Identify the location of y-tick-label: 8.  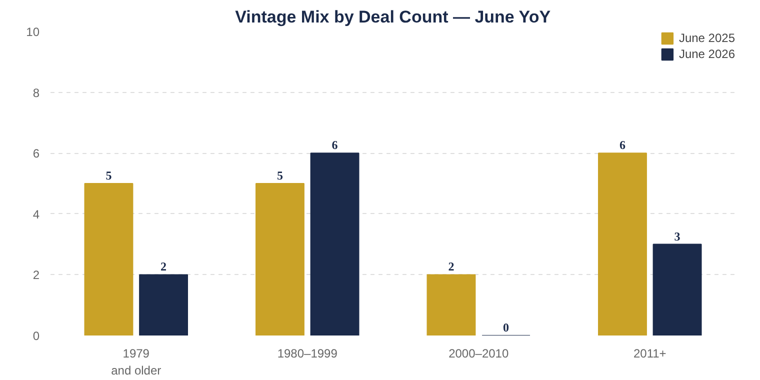
(36, 93).